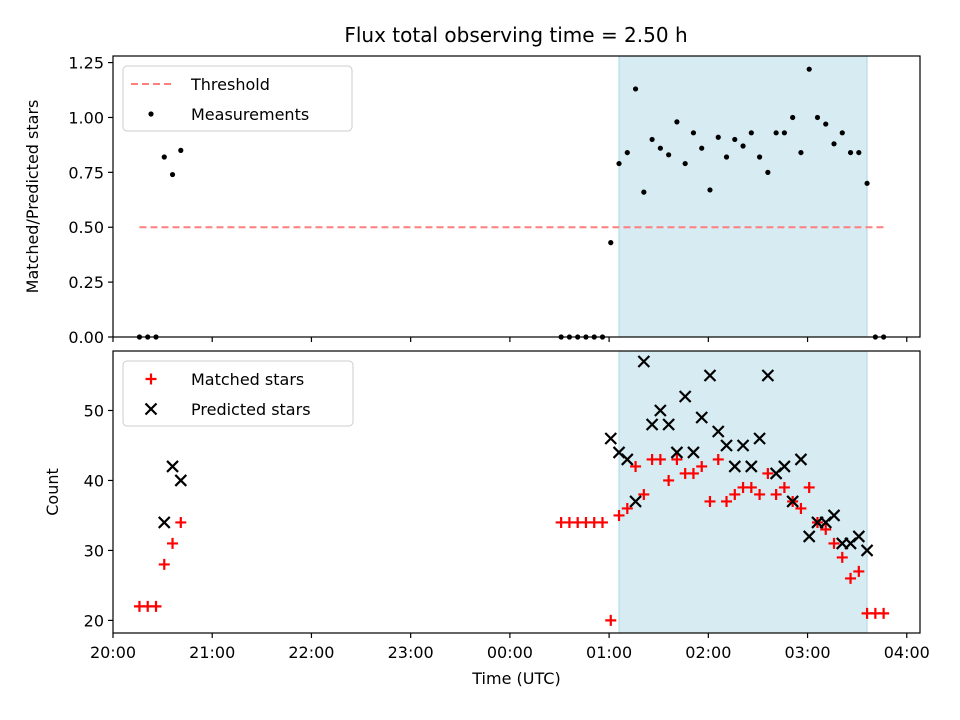 This screenshot has height=720, width=960. Describe the element at coordinates (52, 492) in the screenshot. I see `y-axis-label: Count` at that location.